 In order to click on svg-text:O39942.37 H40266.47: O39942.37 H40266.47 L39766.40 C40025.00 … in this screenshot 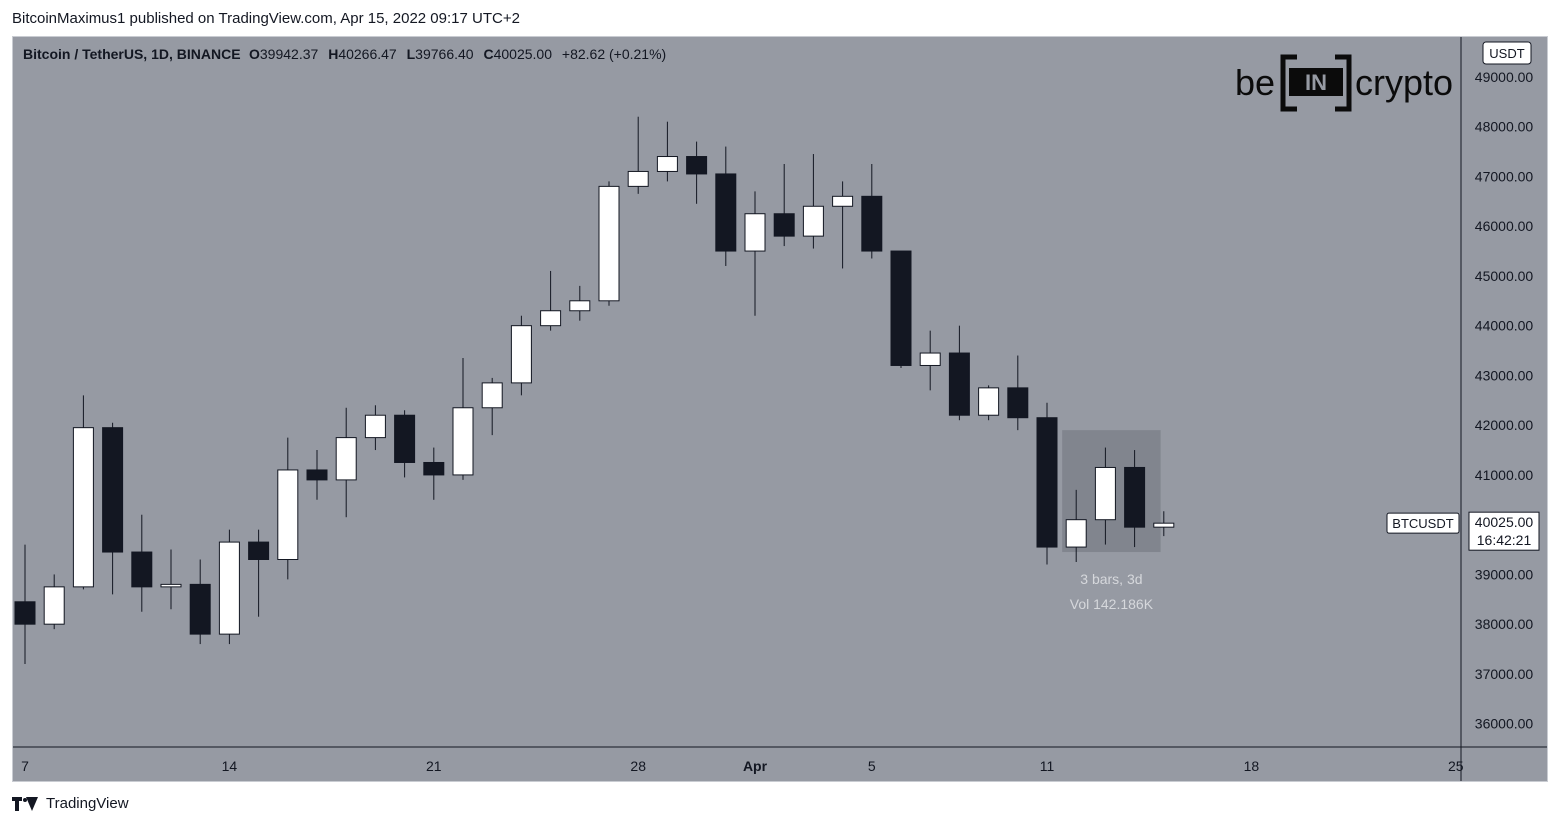, I will do `click(457, 54)`.